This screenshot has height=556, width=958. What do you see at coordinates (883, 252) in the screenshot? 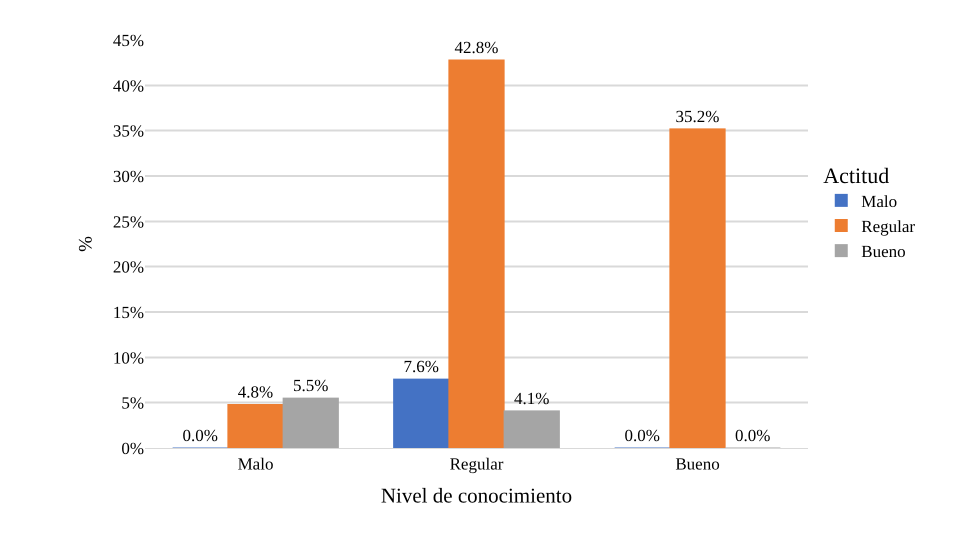
I see `legend-label: Bueno` at bounding box center [883, 252].